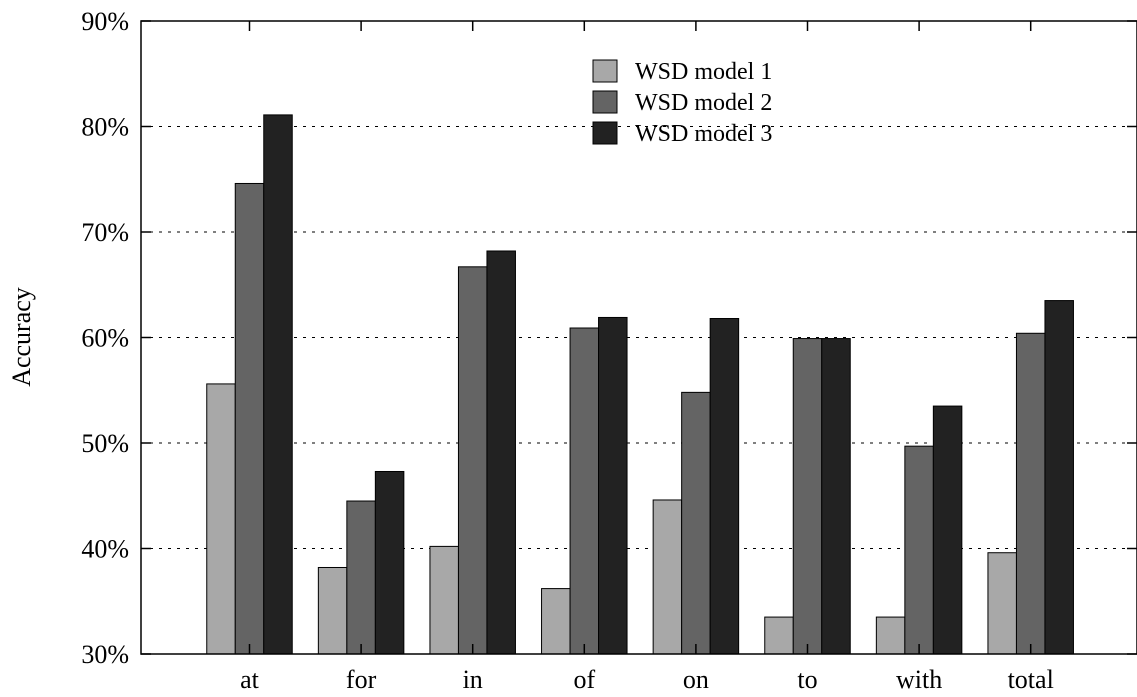 This screenshot has height=697, width=1137. What do you see at coordinates (278, 384) in the screenshot?
I see `bar-3-at` at bounding box center [278, 384].